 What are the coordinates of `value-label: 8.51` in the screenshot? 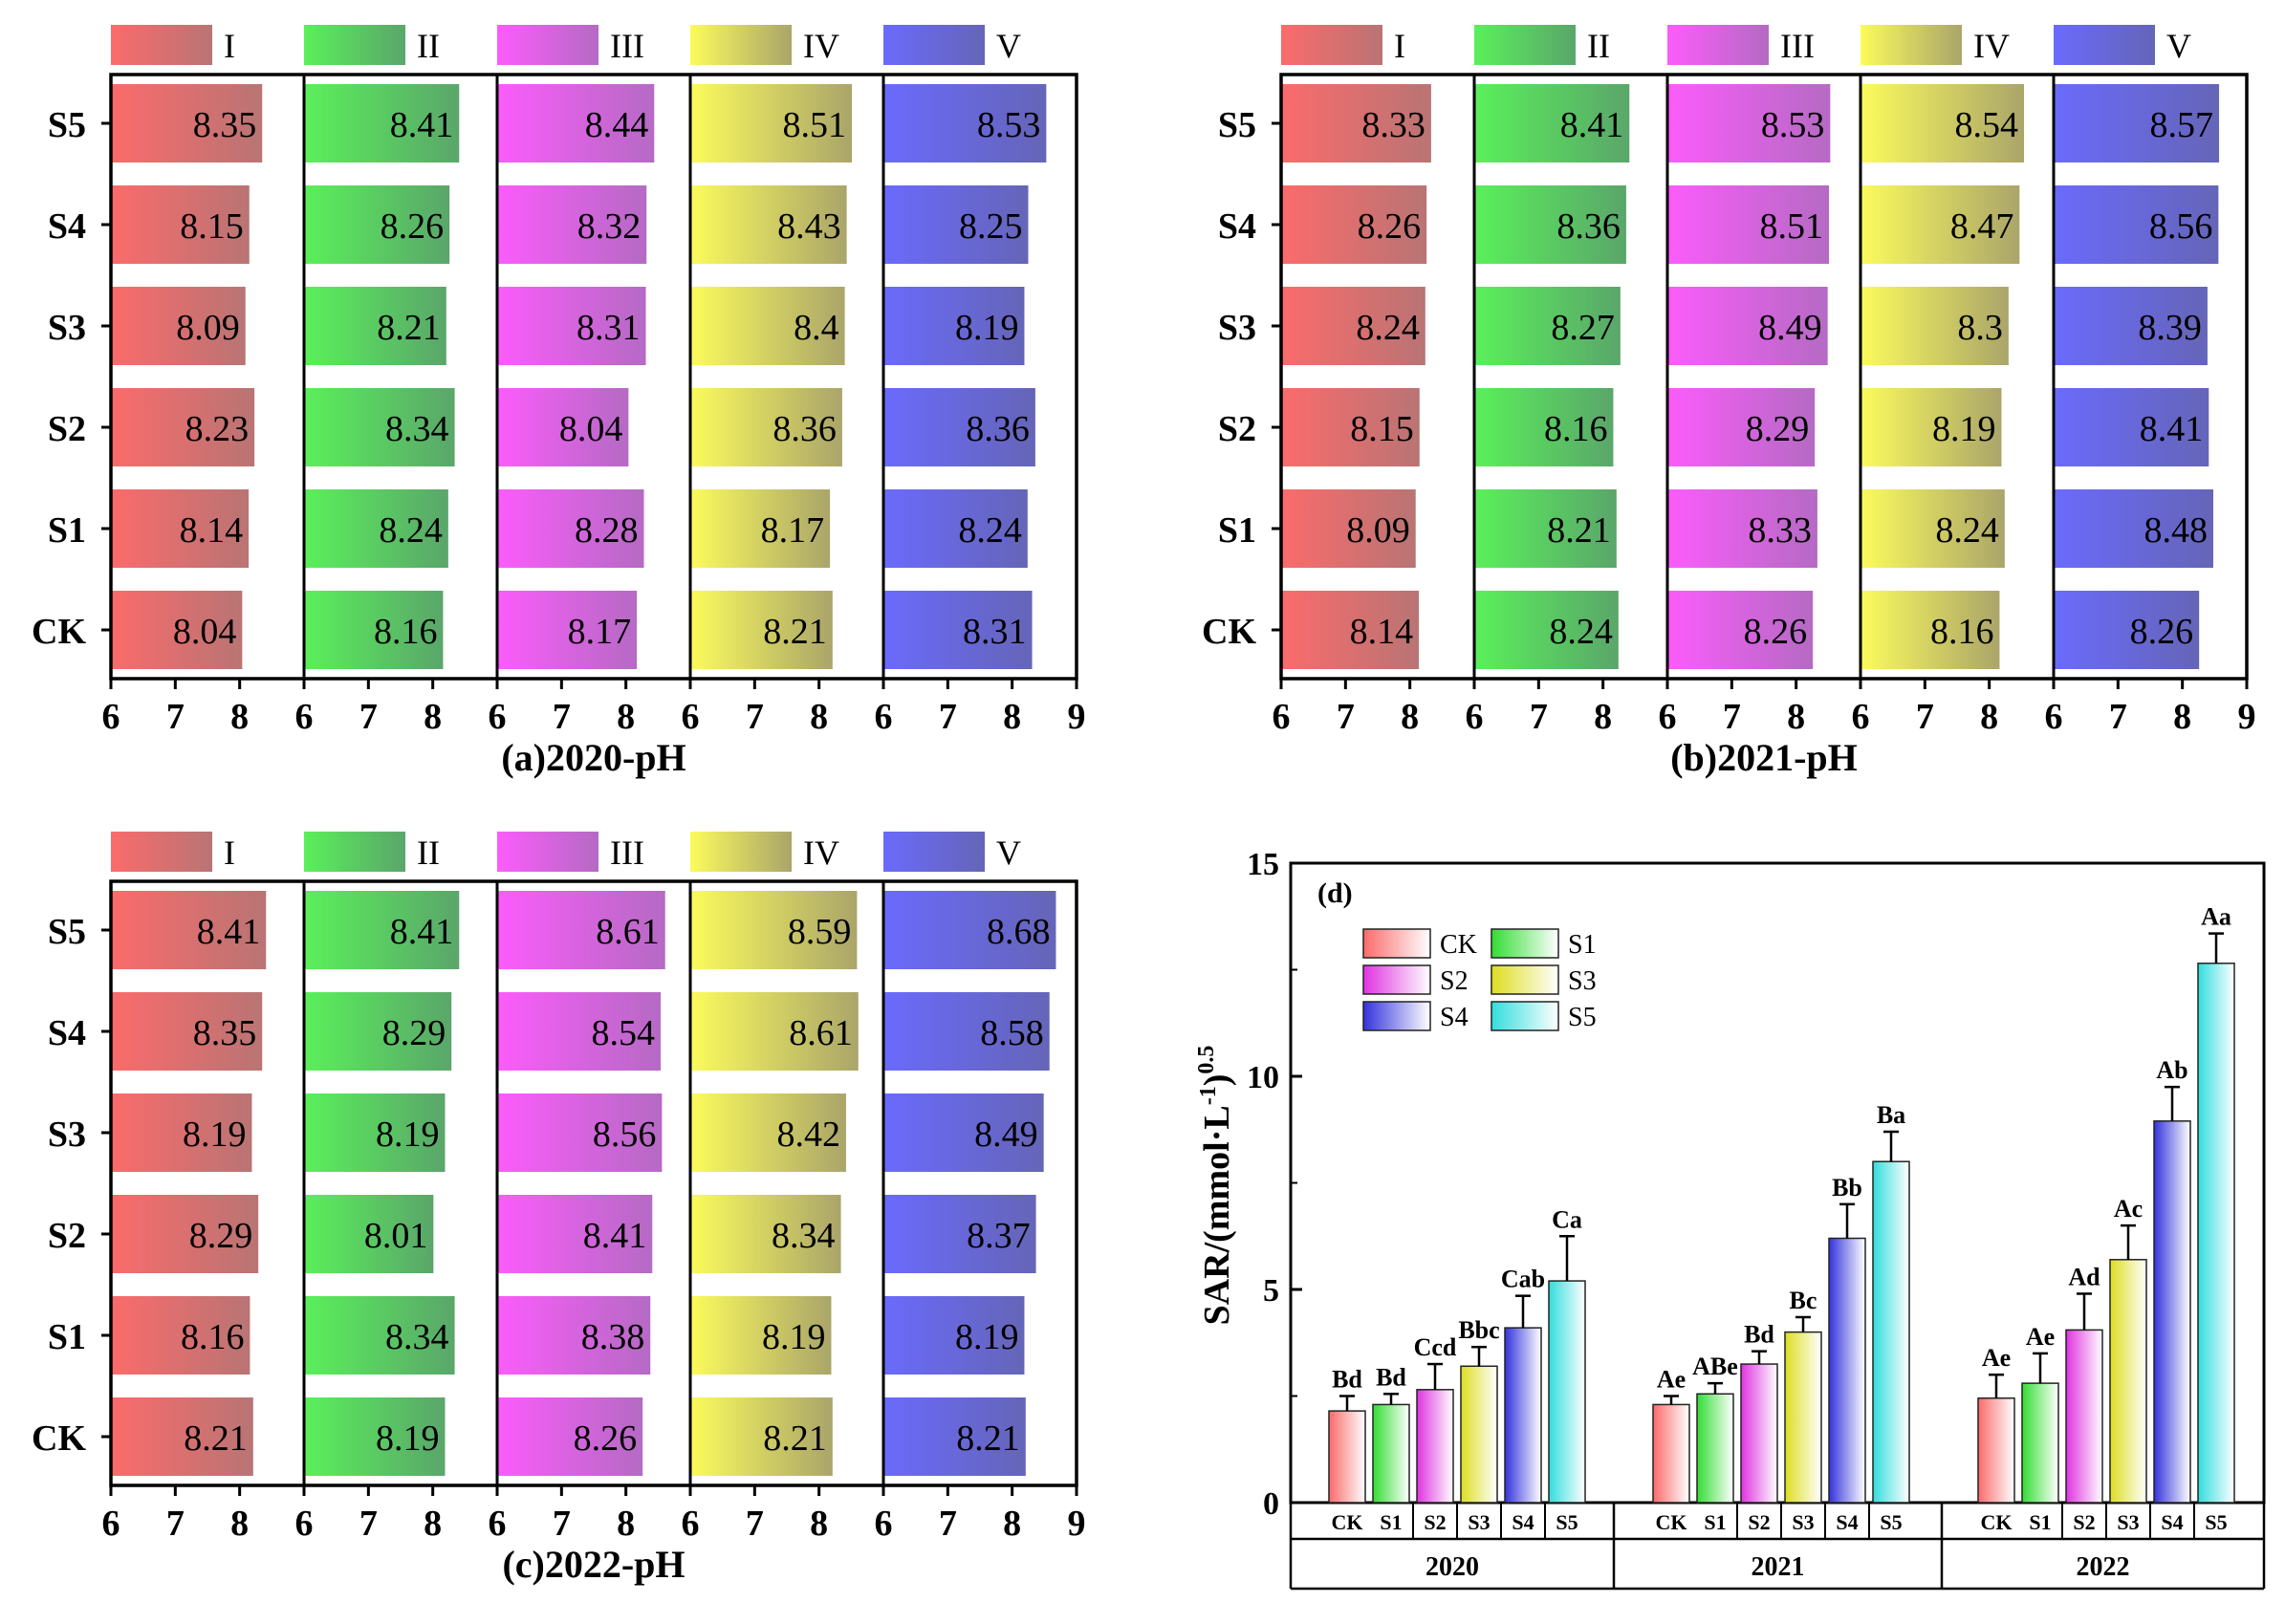 It's located at (1792, 227).